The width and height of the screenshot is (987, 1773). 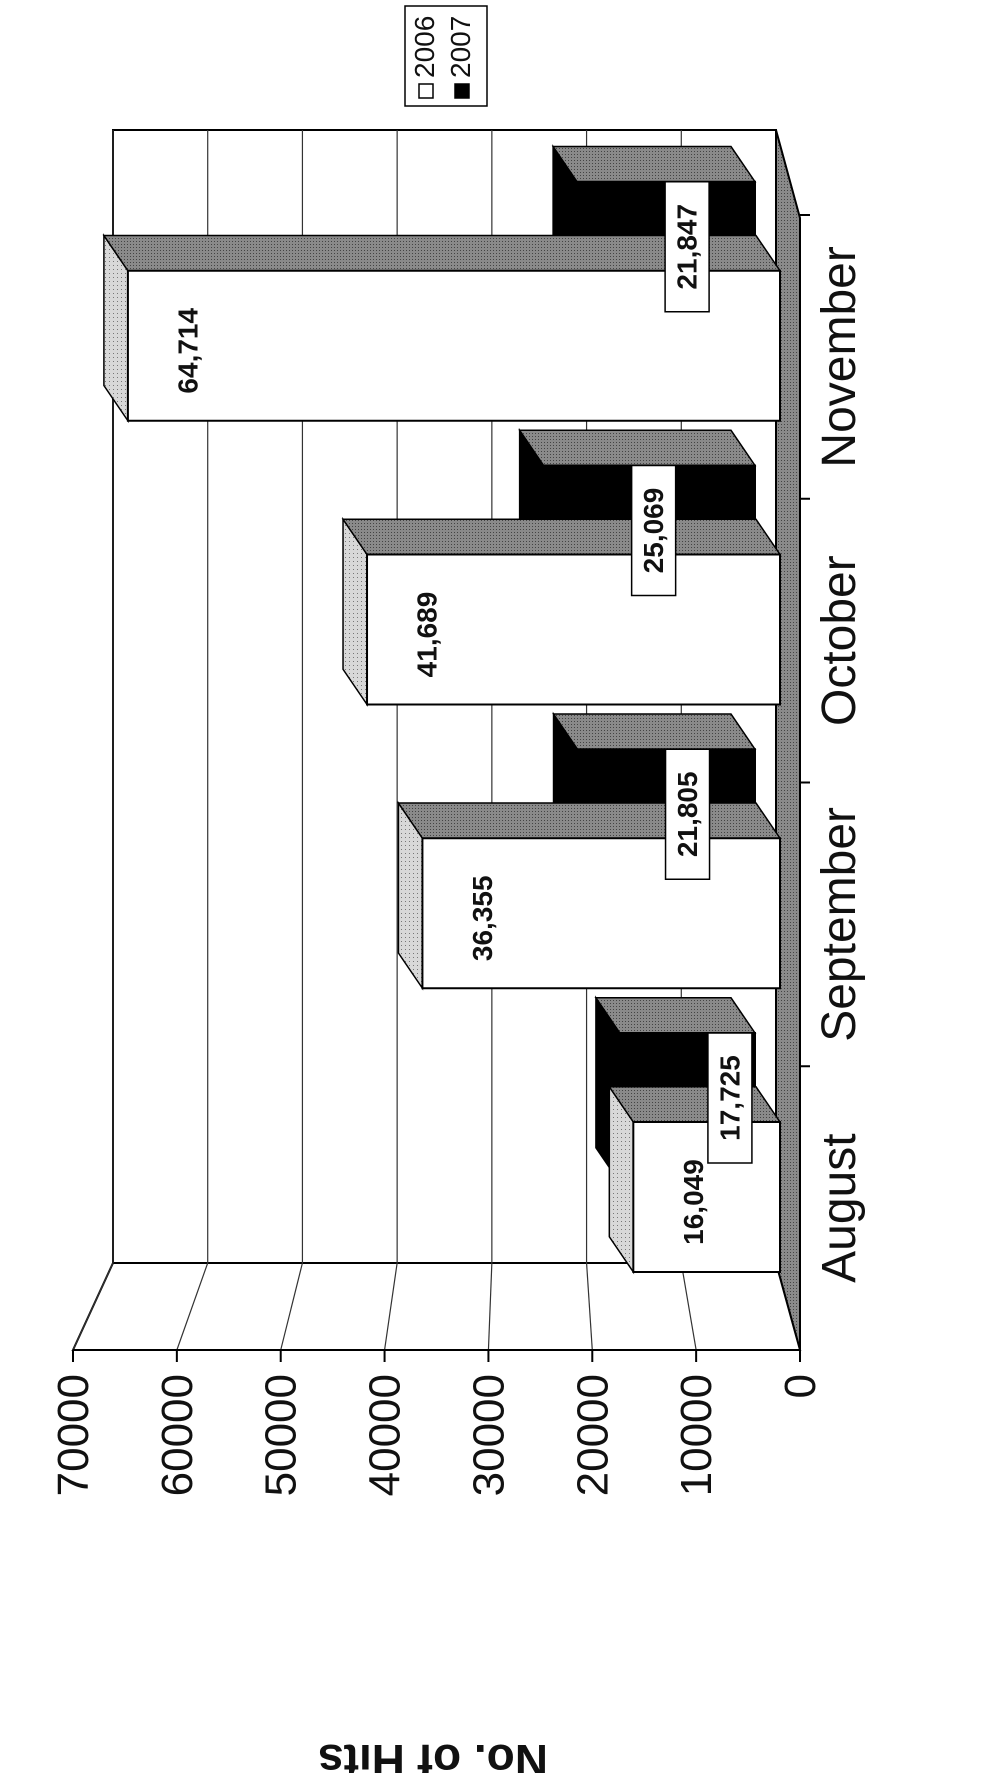 I want to click on tick-label: 0, so click(x=800, y=1386).